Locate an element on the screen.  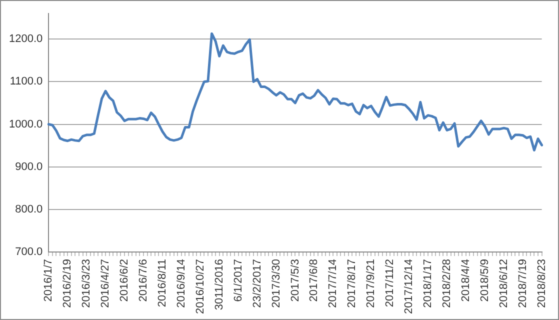
x-tick-label: 2017/6/8 is located at coordinates (314, 280).